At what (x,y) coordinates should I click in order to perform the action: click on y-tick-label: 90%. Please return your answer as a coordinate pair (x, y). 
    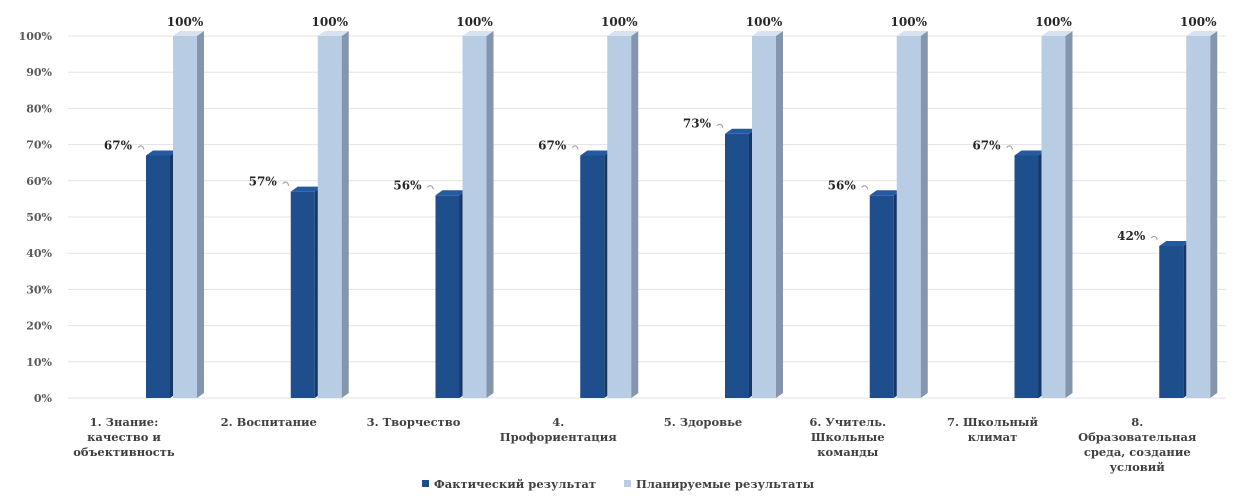
    Looking at the image, I should click on (39, 72).